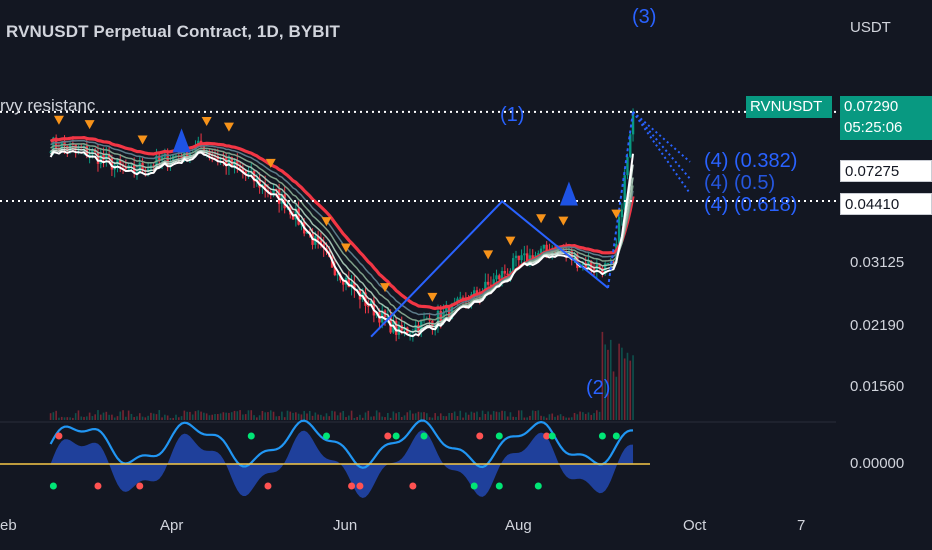 Image resolution: width=932 pixels, height=550 pixels. I want to click on chart-title: RVNUSDT Perpetual Contract, 1D, BYBIT, so click(173, 31).